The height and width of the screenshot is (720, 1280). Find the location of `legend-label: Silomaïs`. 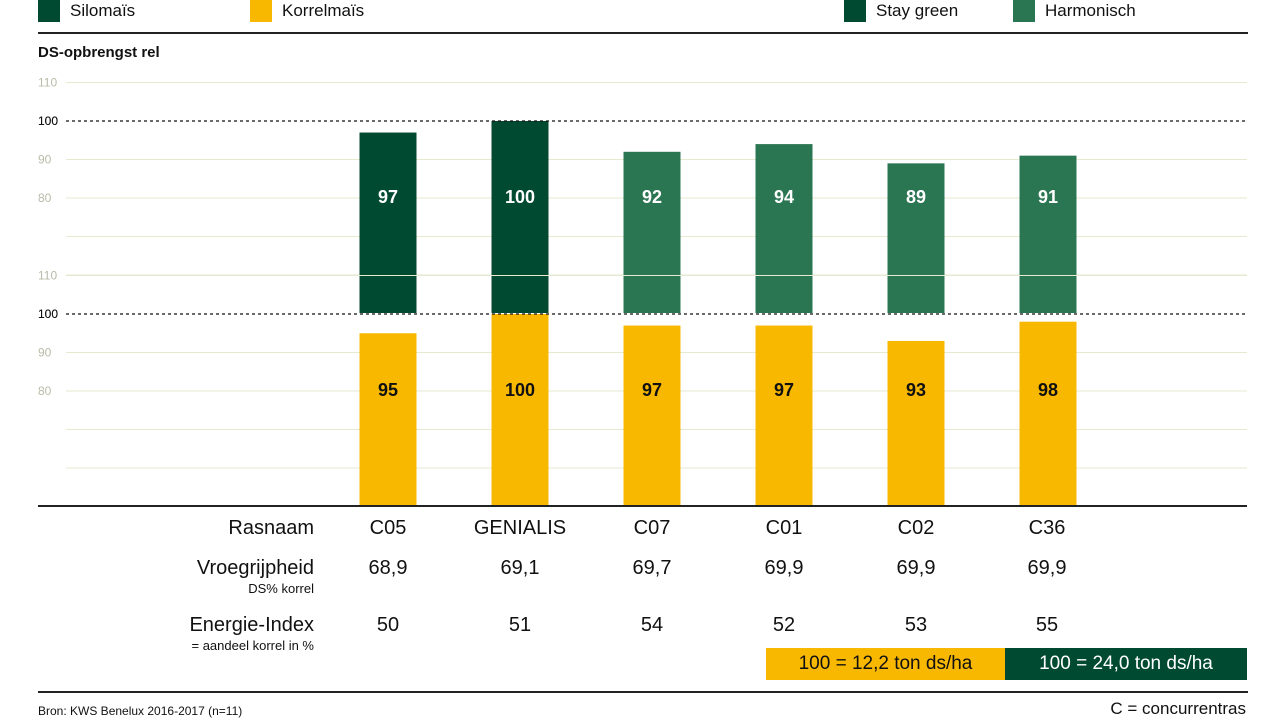

legend-label: Silomaïs is located at coordinates (103, 10).